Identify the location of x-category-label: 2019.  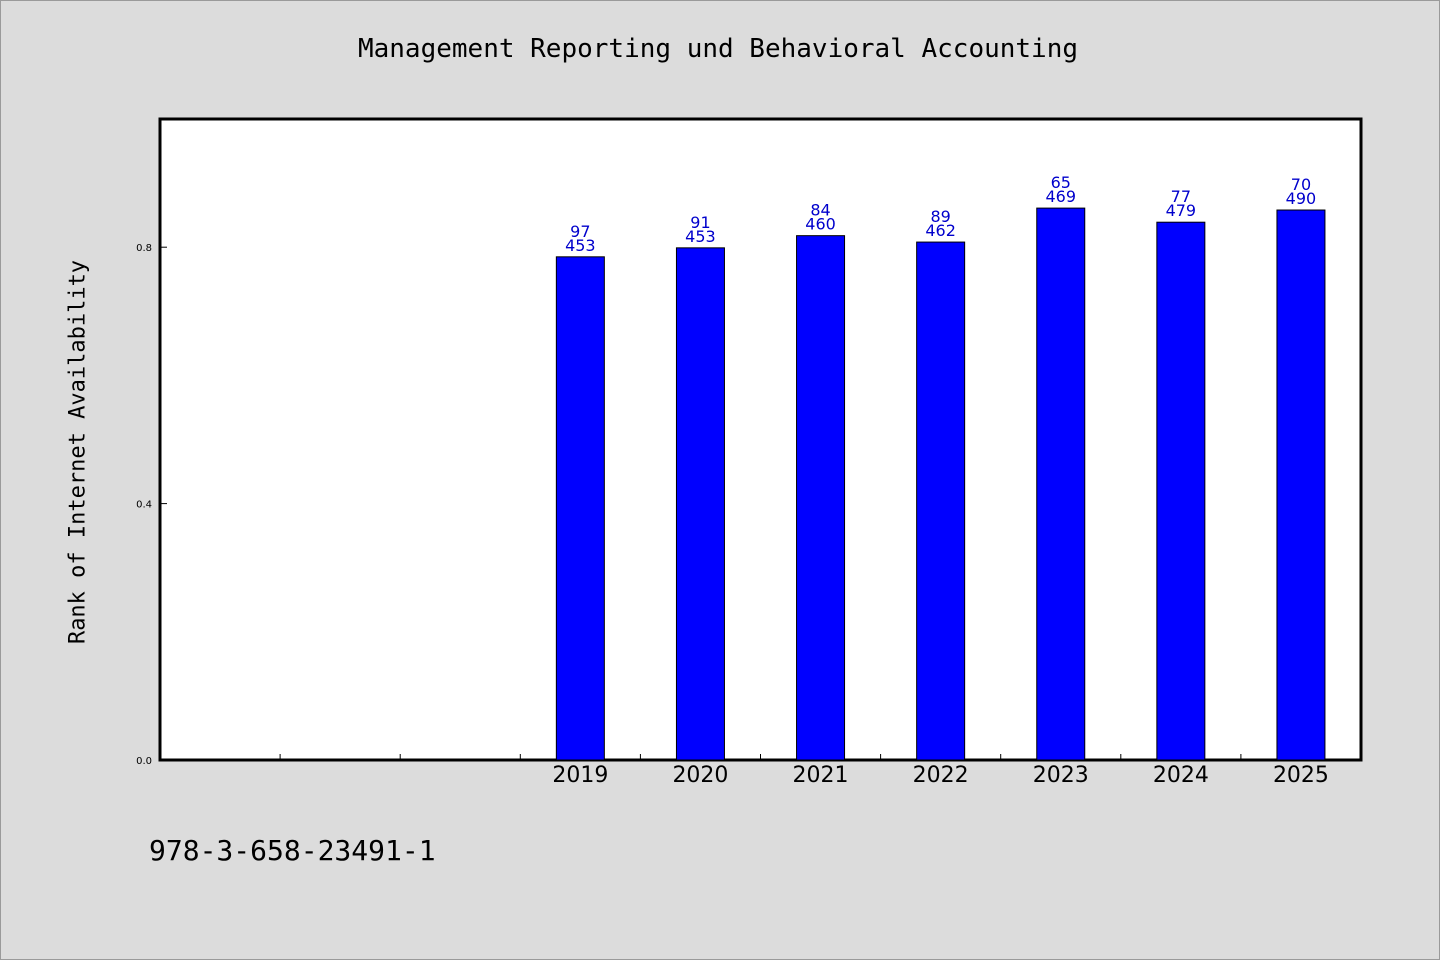
(580, 775).